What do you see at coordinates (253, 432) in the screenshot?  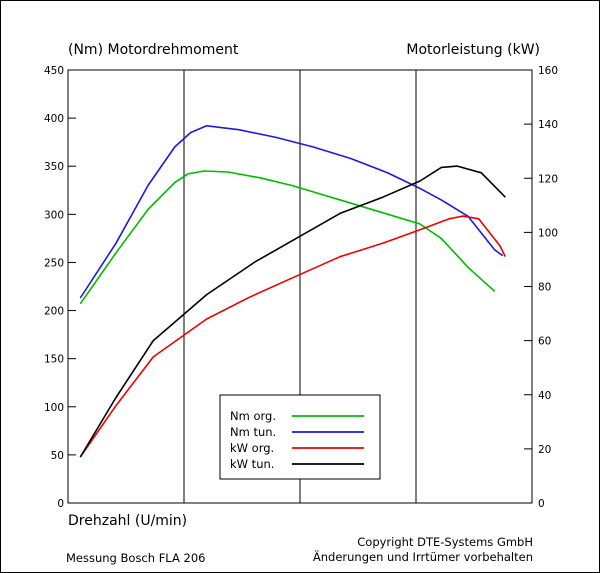 I see `legend-label: Nm tun.` at bounding box center [253, 432].